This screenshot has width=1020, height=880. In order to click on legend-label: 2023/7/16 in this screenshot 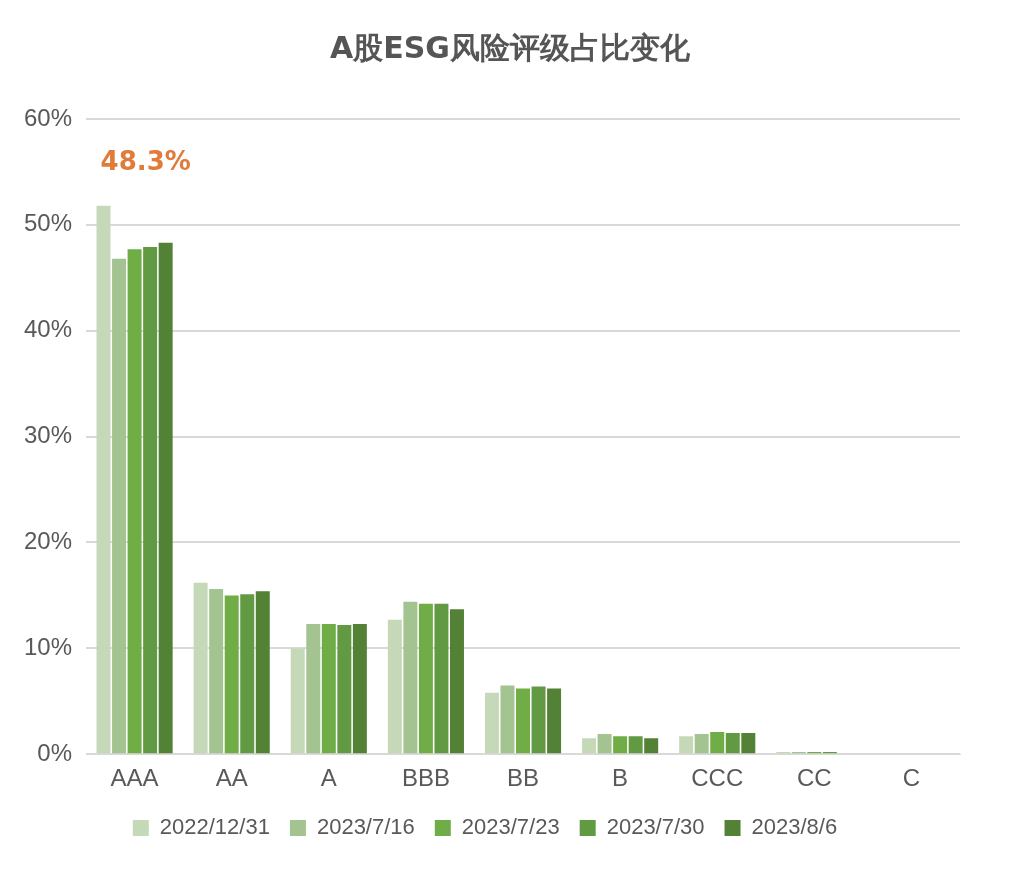, I will do `click(365, 827)`.